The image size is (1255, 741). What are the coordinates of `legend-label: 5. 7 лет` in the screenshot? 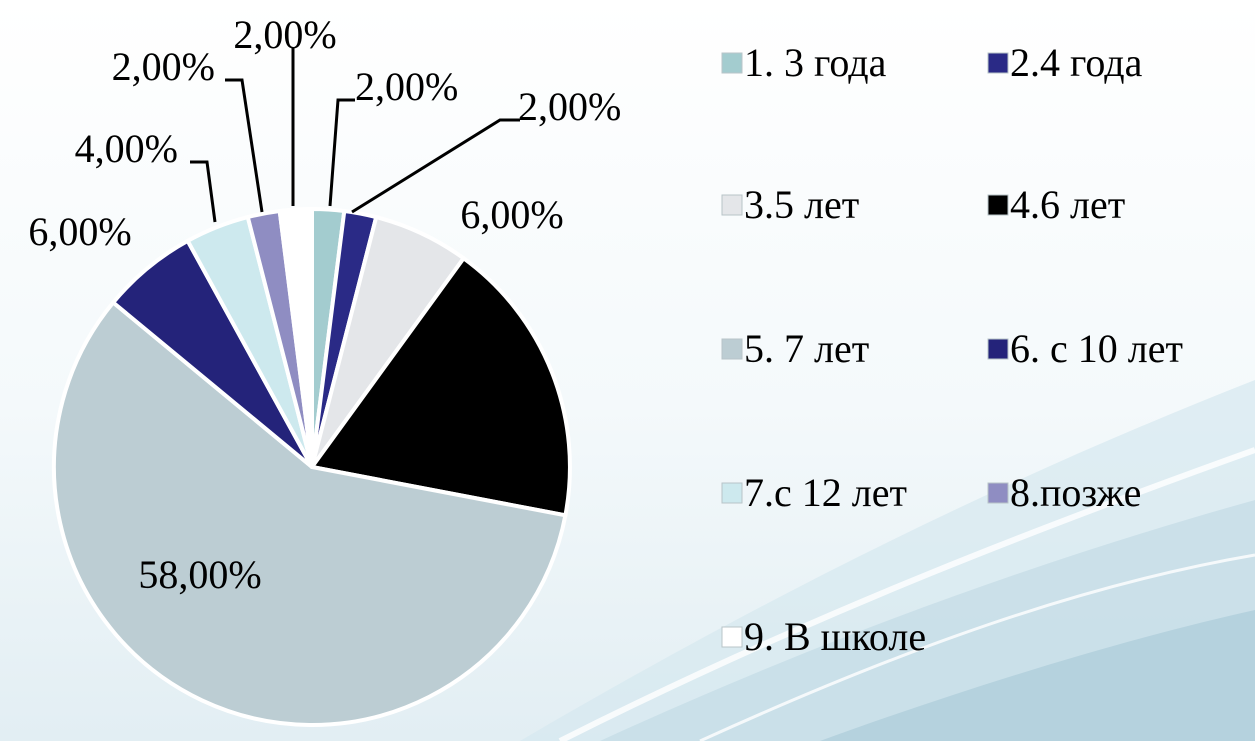 It's located at (806, 348).